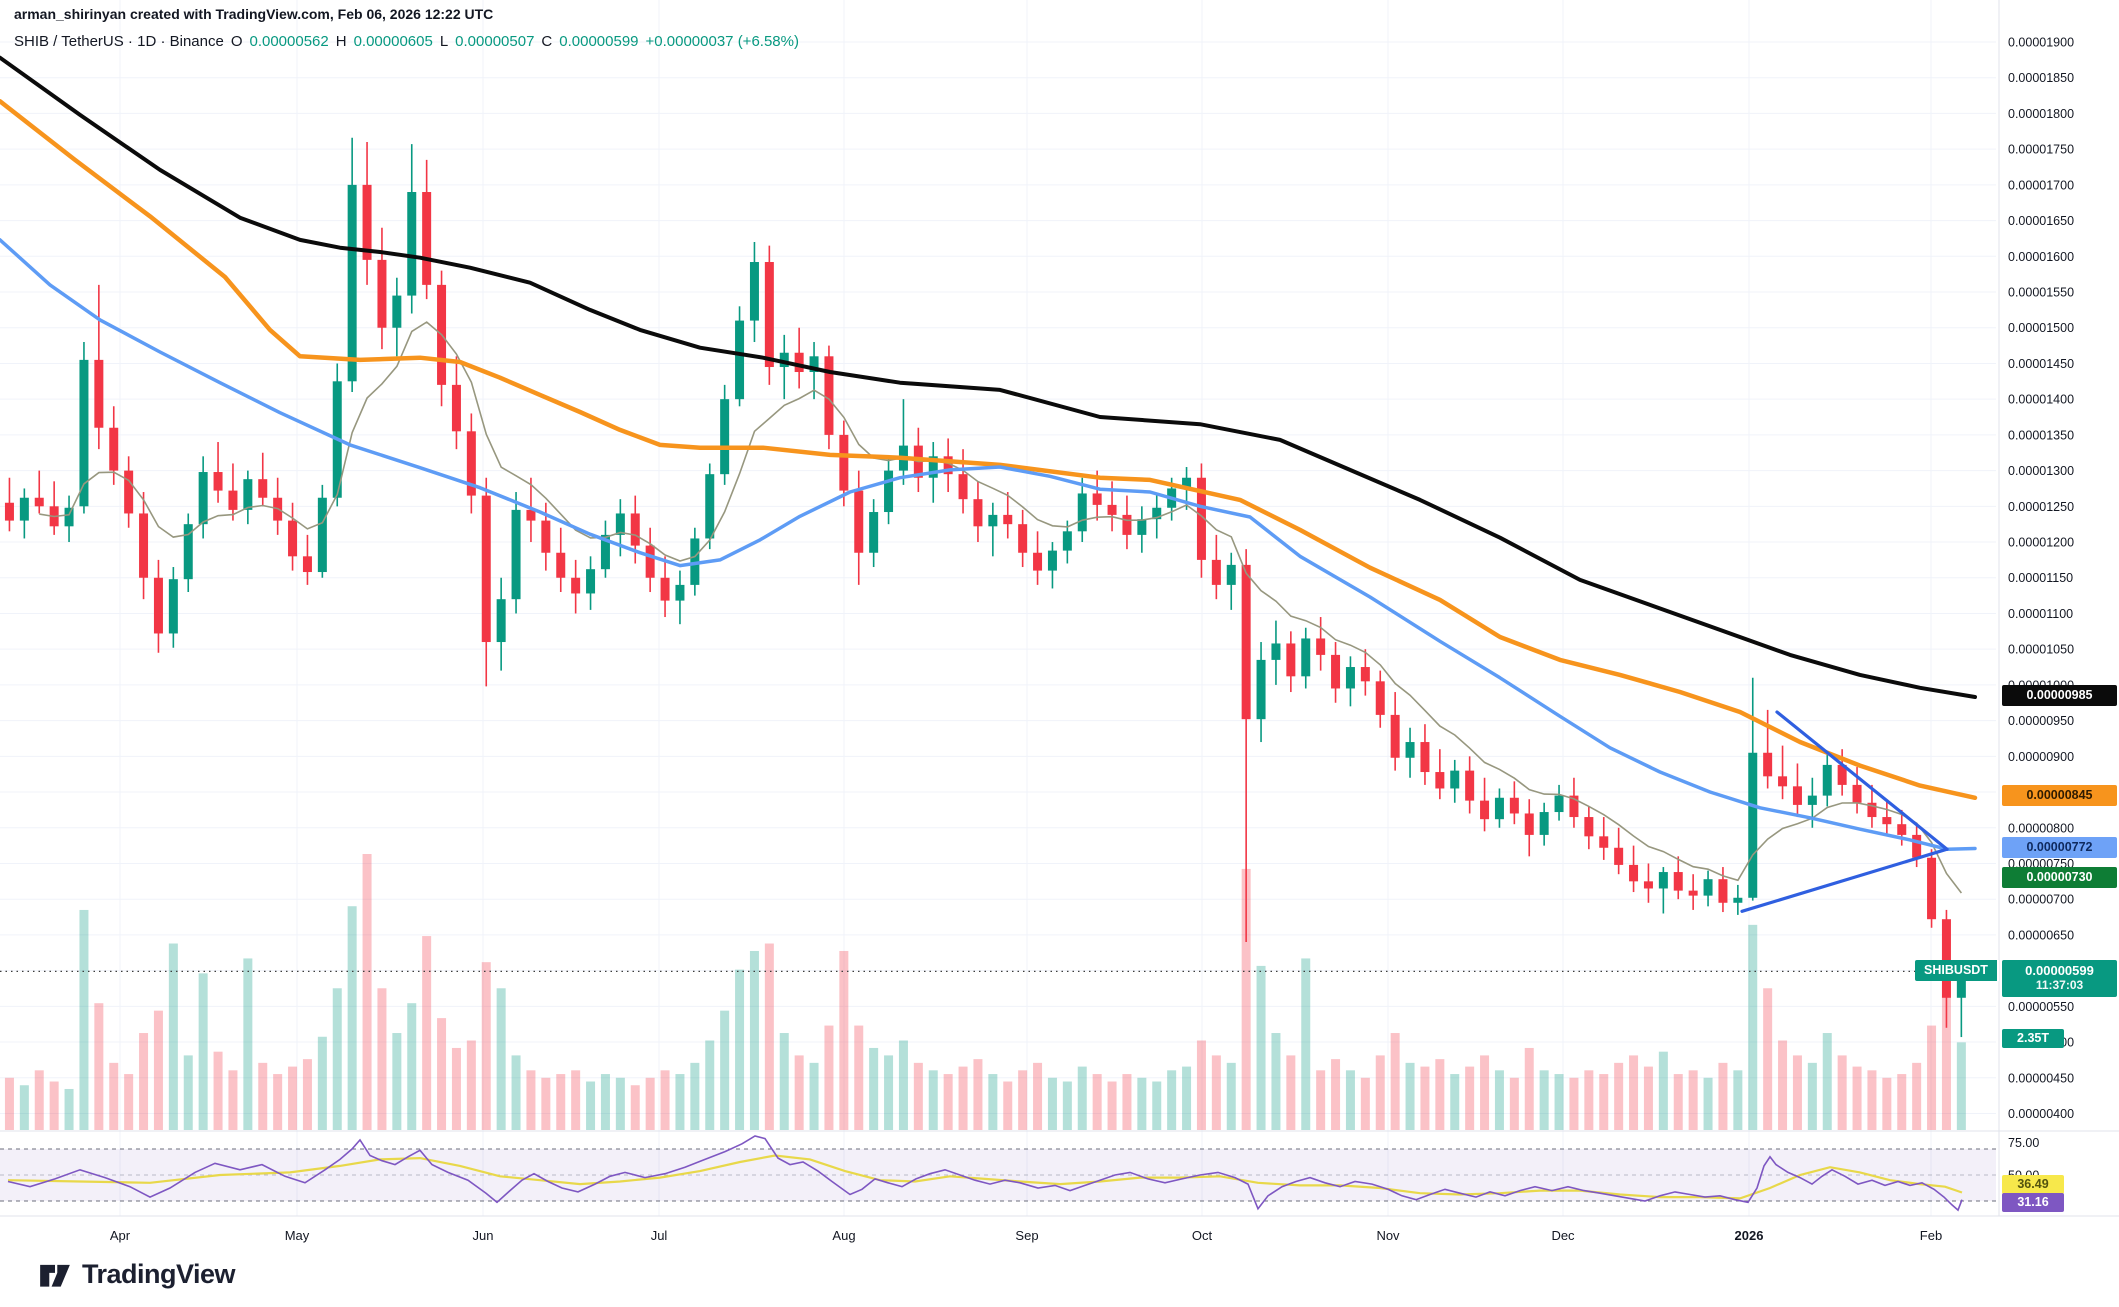 Image resolution: width=2119 pixels, height=1307 pixels. I want to click on time-axis: Apr May Jun Jul Aug Sep Oct Nov Dec 2026 Feb, so click(1026, 1235).